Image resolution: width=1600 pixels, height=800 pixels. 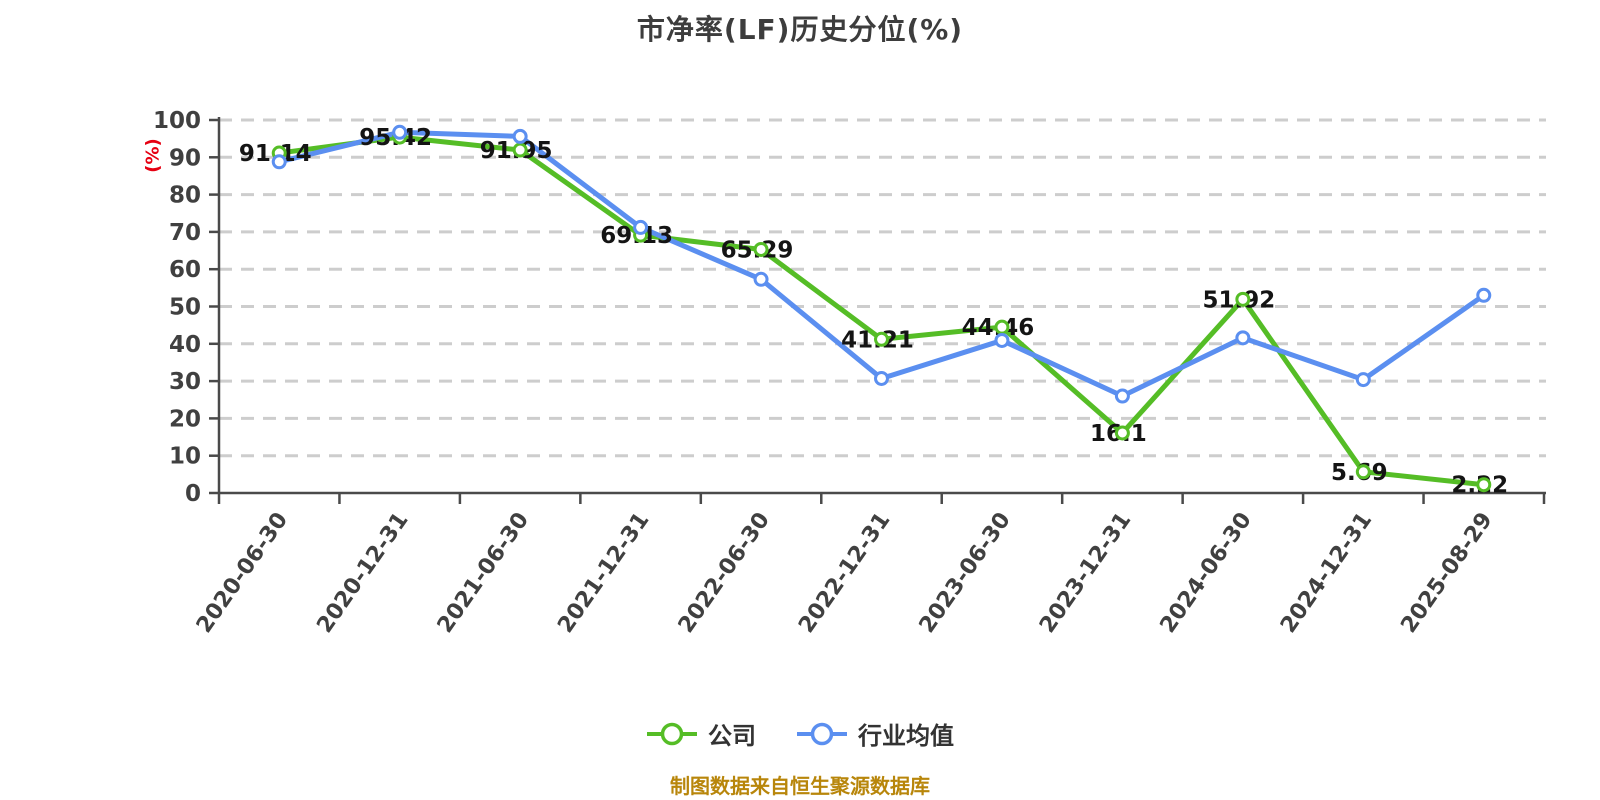 I want to click on x-axis-tick-label: 2020-12-31, so click(x=362, y=573).